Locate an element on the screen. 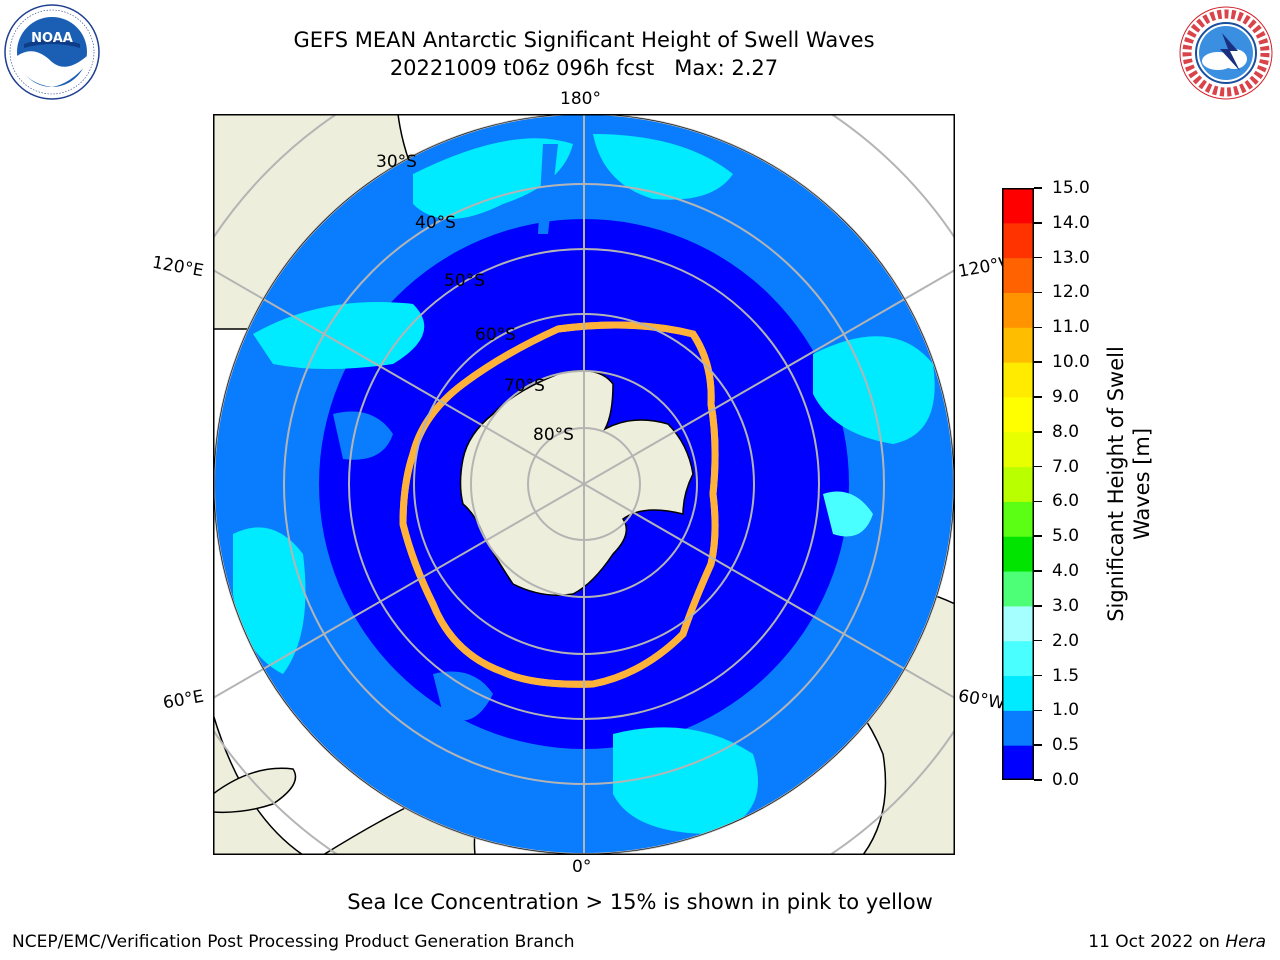 This screenshot has width=1280, height=960. sea-ice-edge is located at coordinates (557, 504).